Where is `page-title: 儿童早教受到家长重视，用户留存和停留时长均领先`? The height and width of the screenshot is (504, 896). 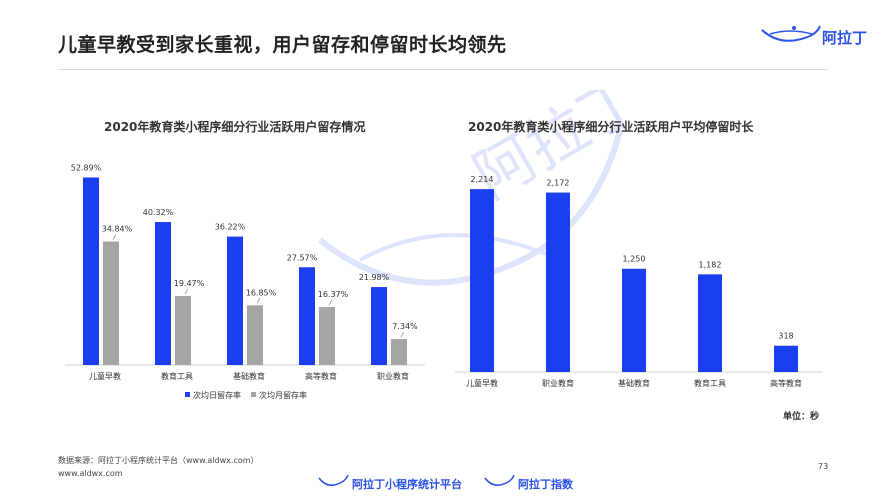
page-title: 儿童早教受到家长重视，用户留存和停留时长均领先 is located at coordinates (282, 45).